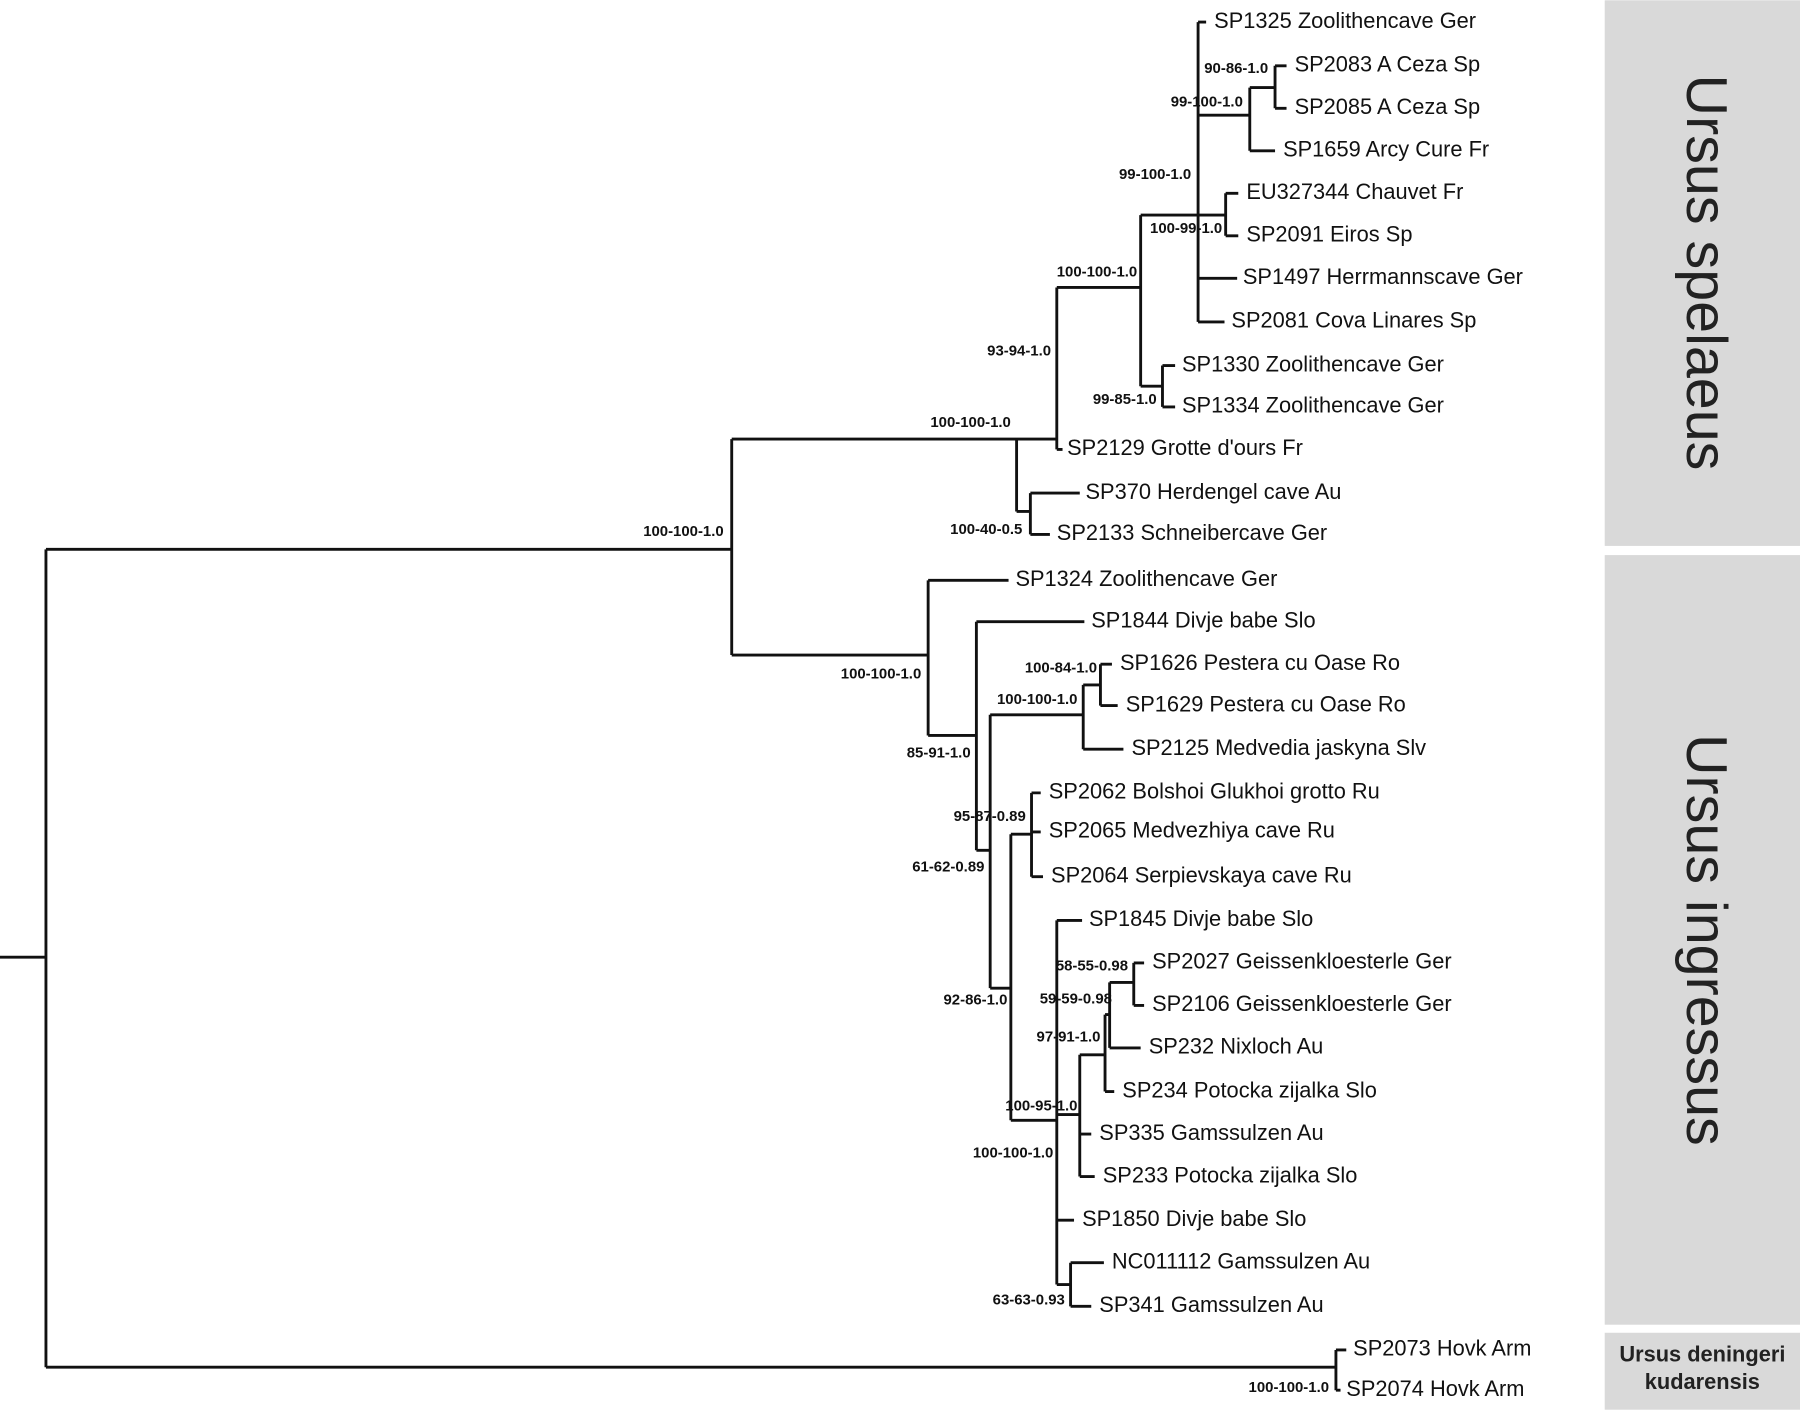 Image resolution: width=1800 pixels, height=1410 pixels. What do you see at coordinates (1435, 1388) in the screenshot?
I see `leaf-label: SP2074 Hovk Arm` at bounding box center [1435, 1388].